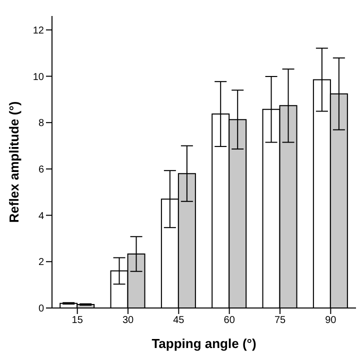  I want to click on y-tick-label: 6, so click(41, 170).